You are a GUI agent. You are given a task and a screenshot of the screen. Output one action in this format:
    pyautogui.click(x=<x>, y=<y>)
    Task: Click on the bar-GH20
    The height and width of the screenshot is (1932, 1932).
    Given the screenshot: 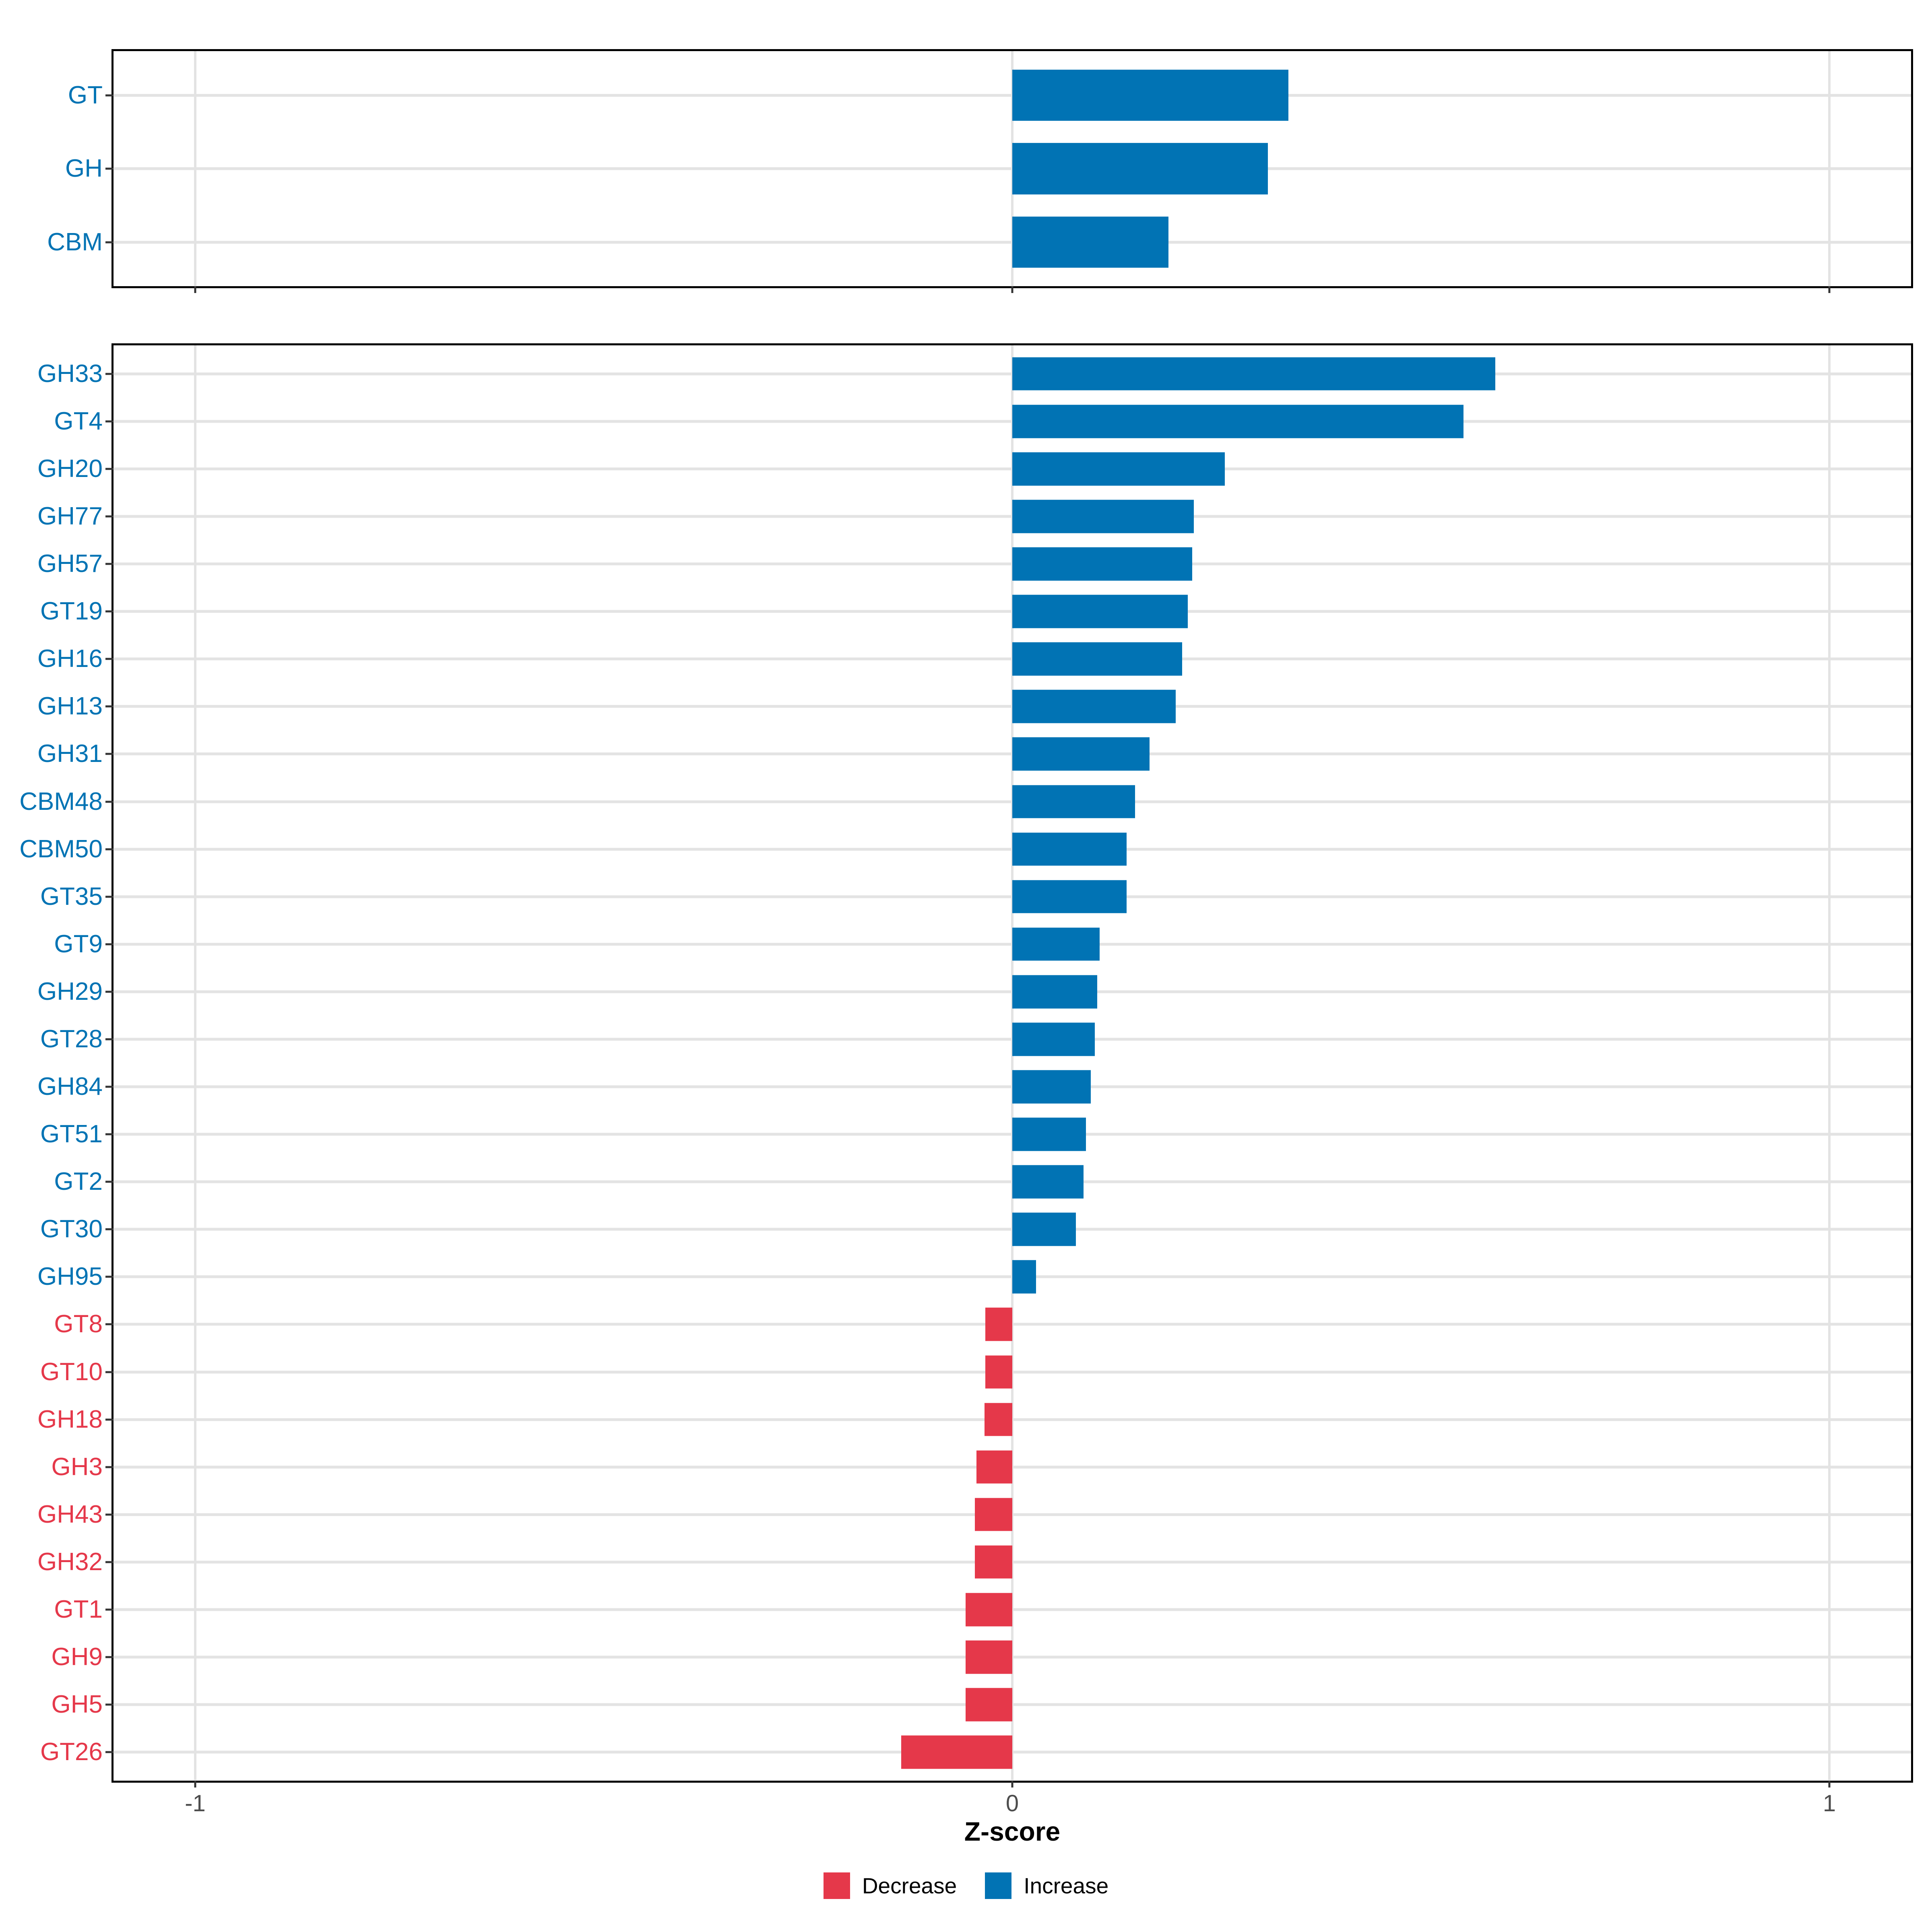 What is the action you would take?
    pyautogui.click(x=1118, y=469)
    